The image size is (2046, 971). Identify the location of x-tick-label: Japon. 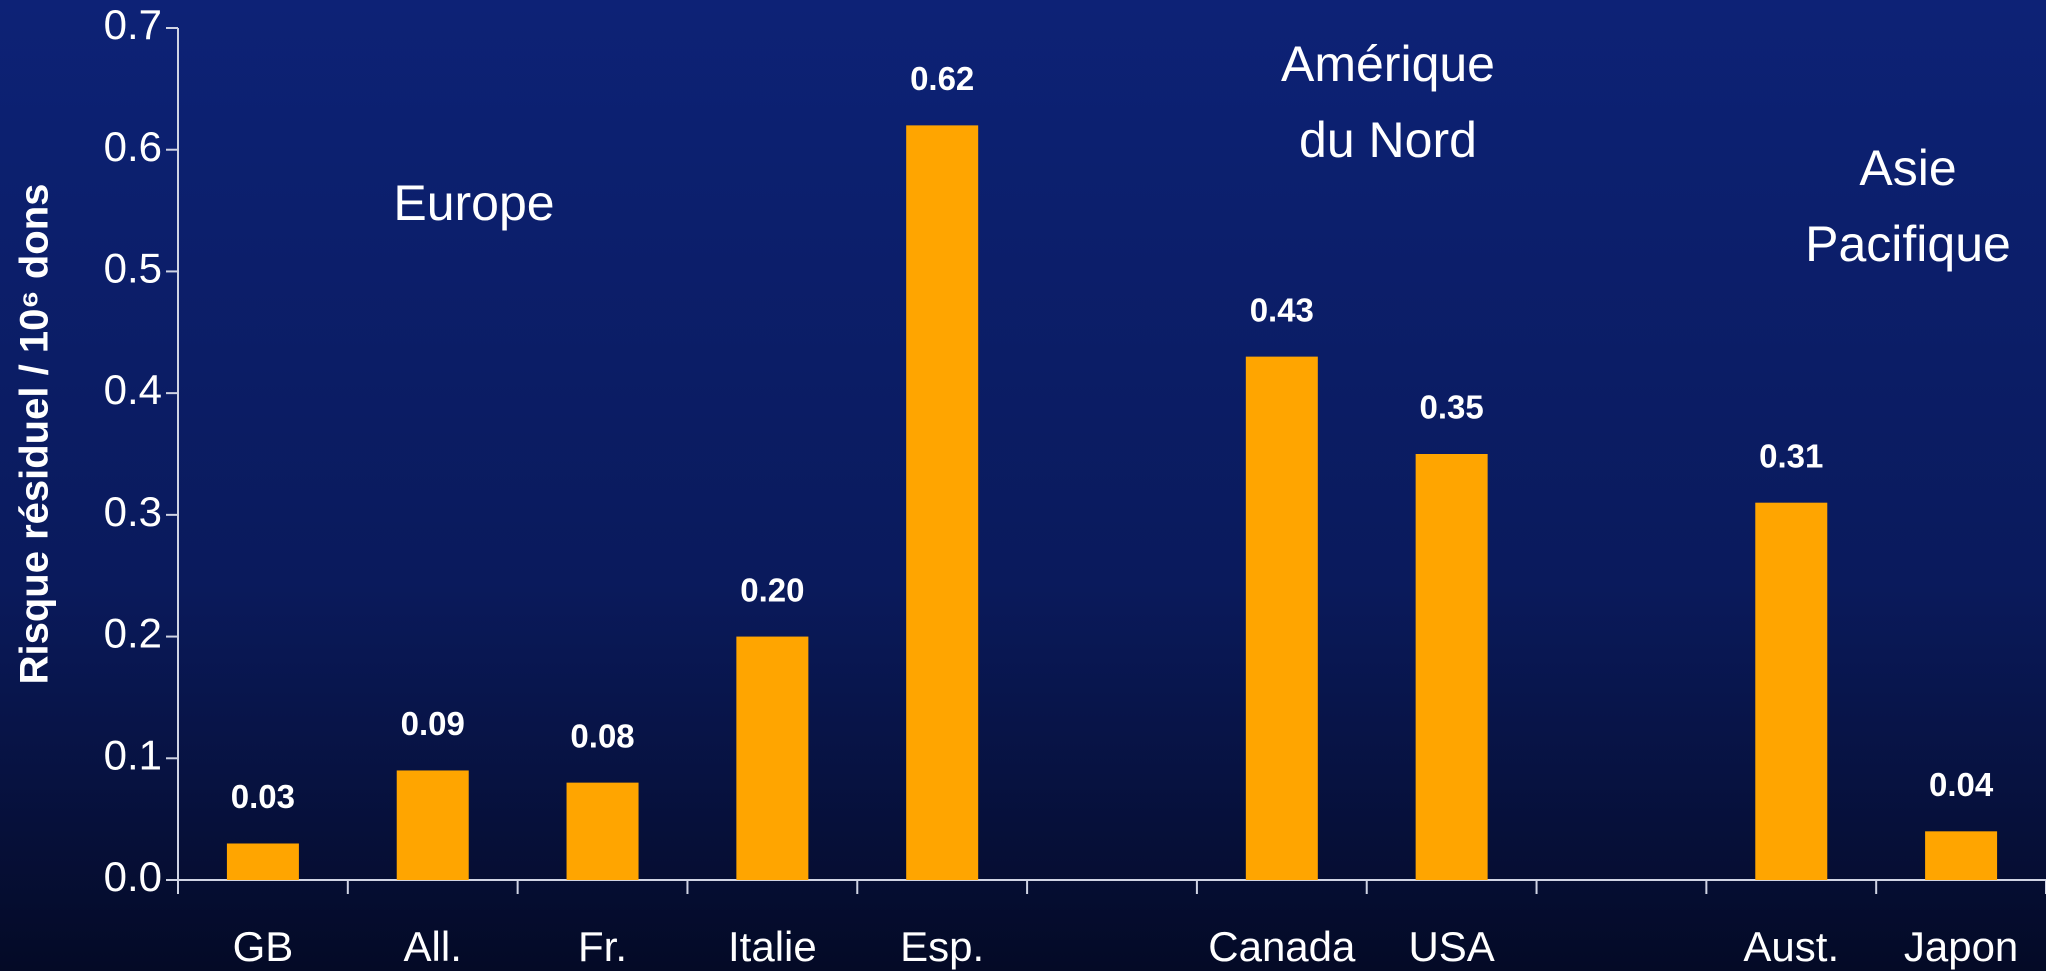
(1961, 946).